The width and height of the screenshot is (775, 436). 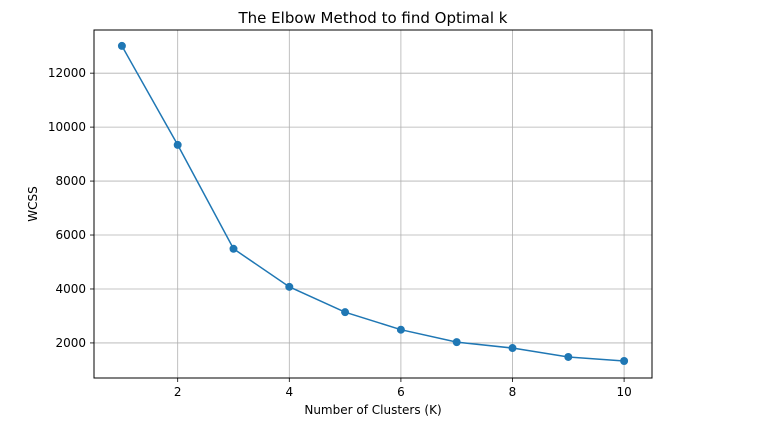 What do you see at coordinates (178, 392) in the screenshot?
I see `x-tick-label: 2` at bounding box center [178, 392].